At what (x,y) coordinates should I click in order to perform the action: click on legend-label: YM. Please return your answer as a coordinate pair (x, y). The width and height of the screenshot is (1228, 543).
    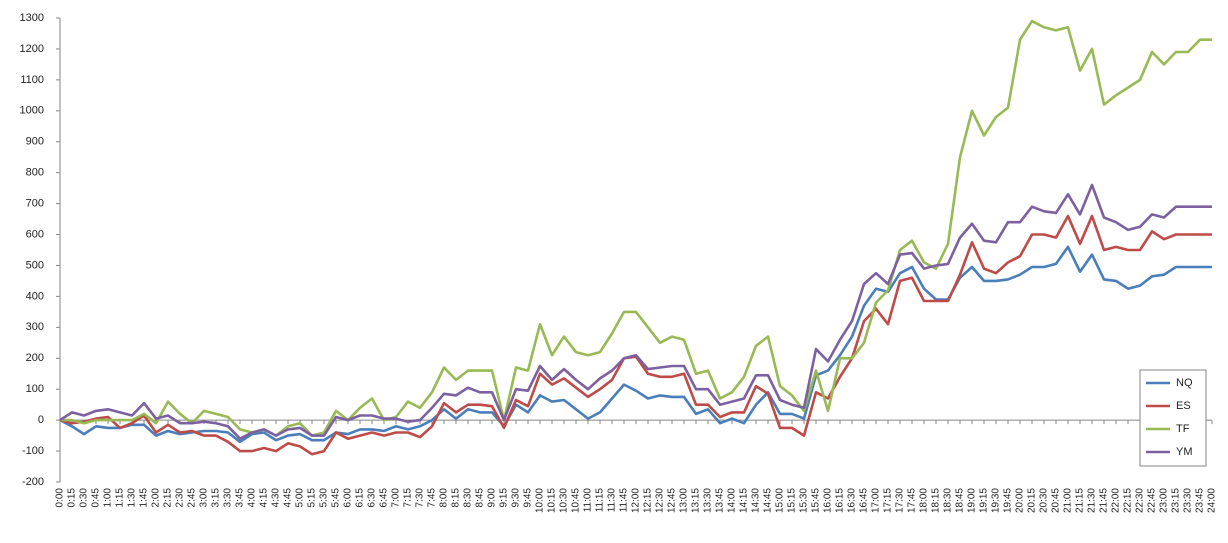
    Looking at the image, I should click on (1184, 452).